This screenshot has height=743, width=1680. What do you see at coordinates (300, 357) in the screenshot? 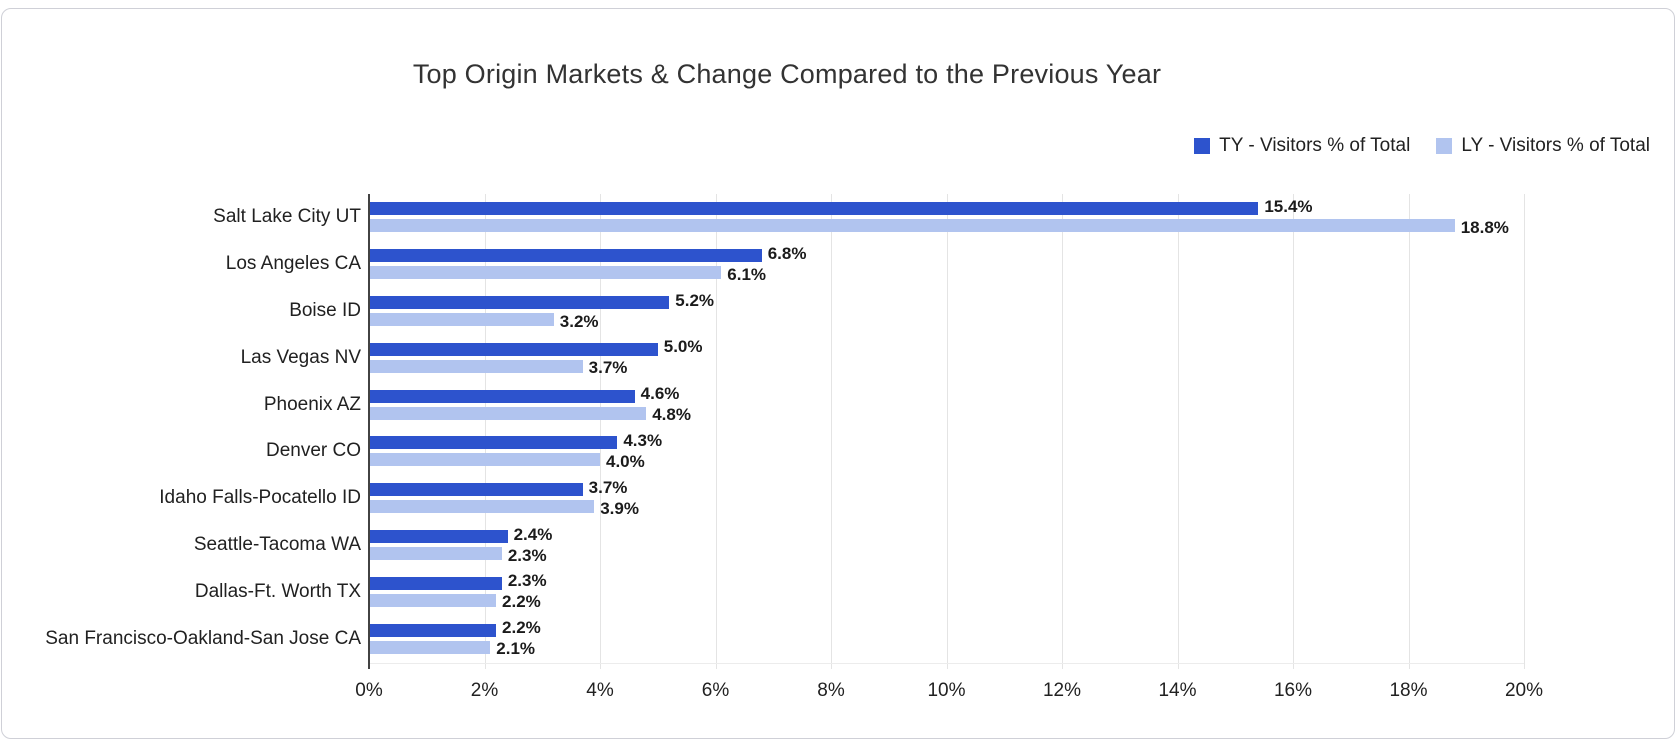
I see `category-label: Las Vegas NV` at bounding box center [300, 357].